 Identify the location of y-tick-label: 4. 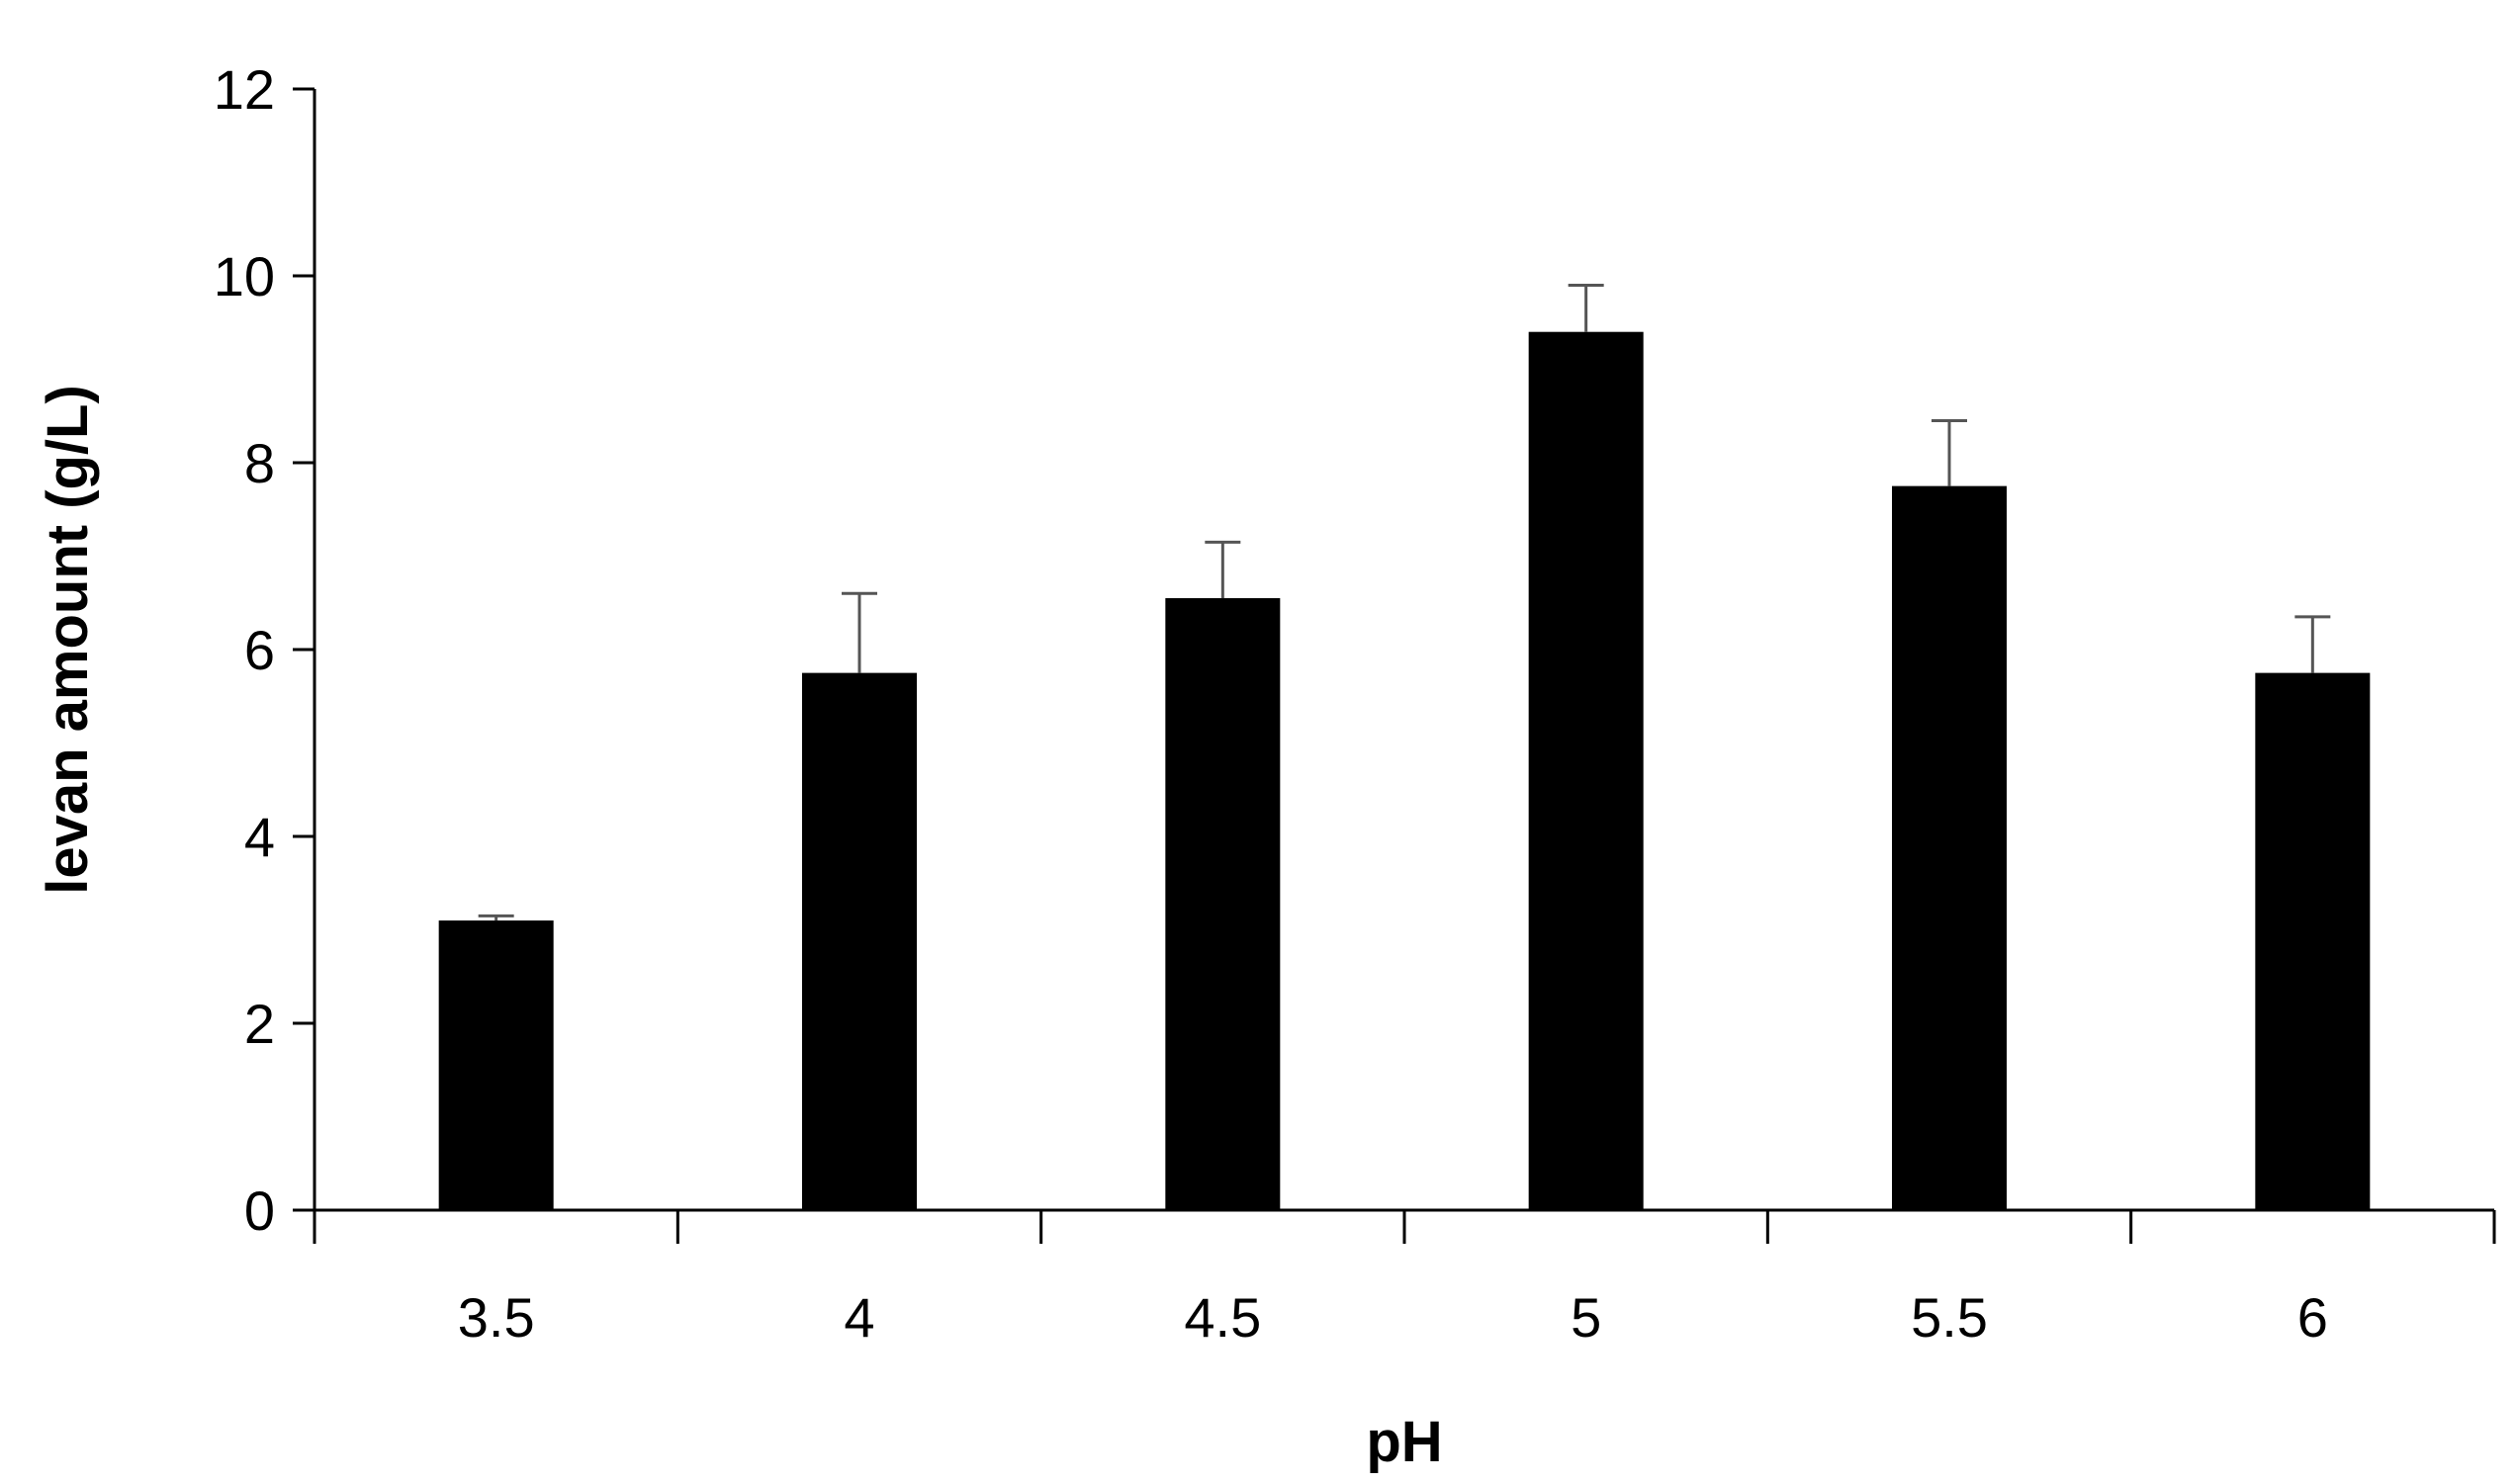
(259, 837).